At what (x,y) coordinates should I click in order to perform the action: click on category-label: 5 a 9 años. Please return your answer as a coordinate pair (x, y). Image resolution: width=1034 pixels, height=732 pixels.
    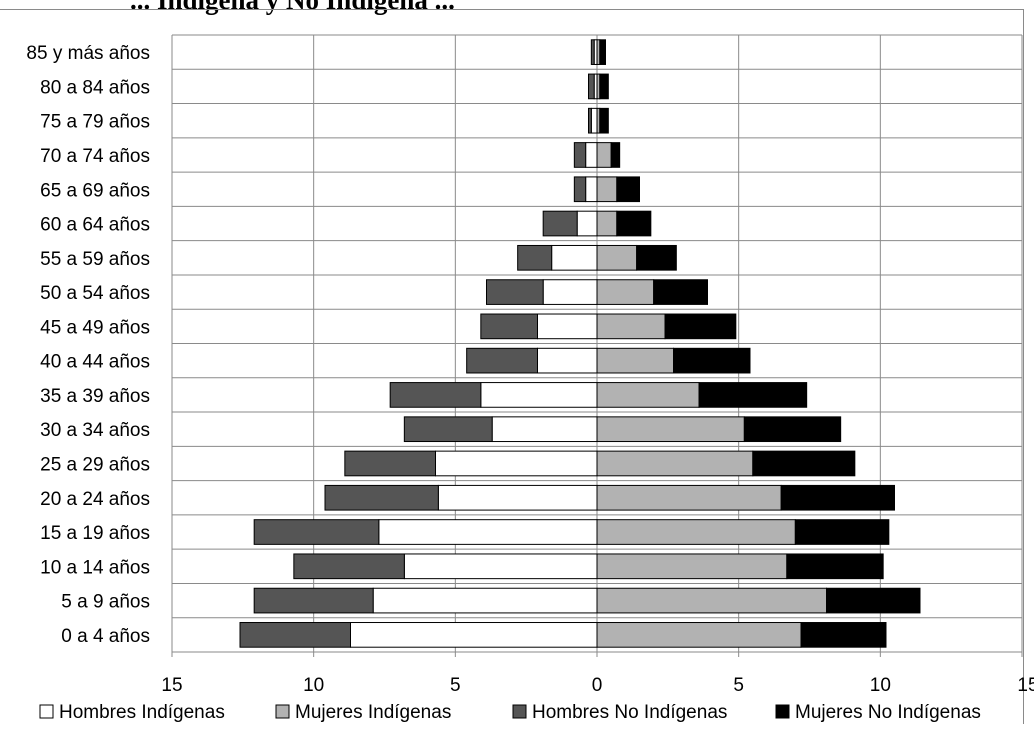
    Looking at the image, I should click on (105, 602).